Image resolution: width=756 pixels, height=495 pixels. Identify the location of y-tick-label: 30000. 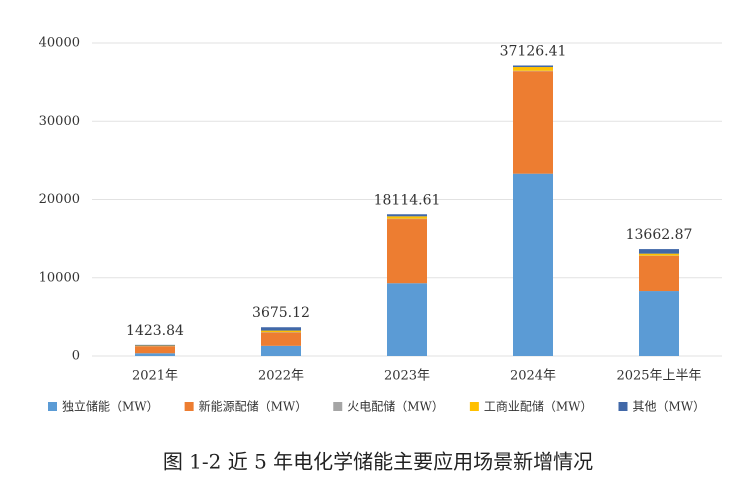
(59, 121).